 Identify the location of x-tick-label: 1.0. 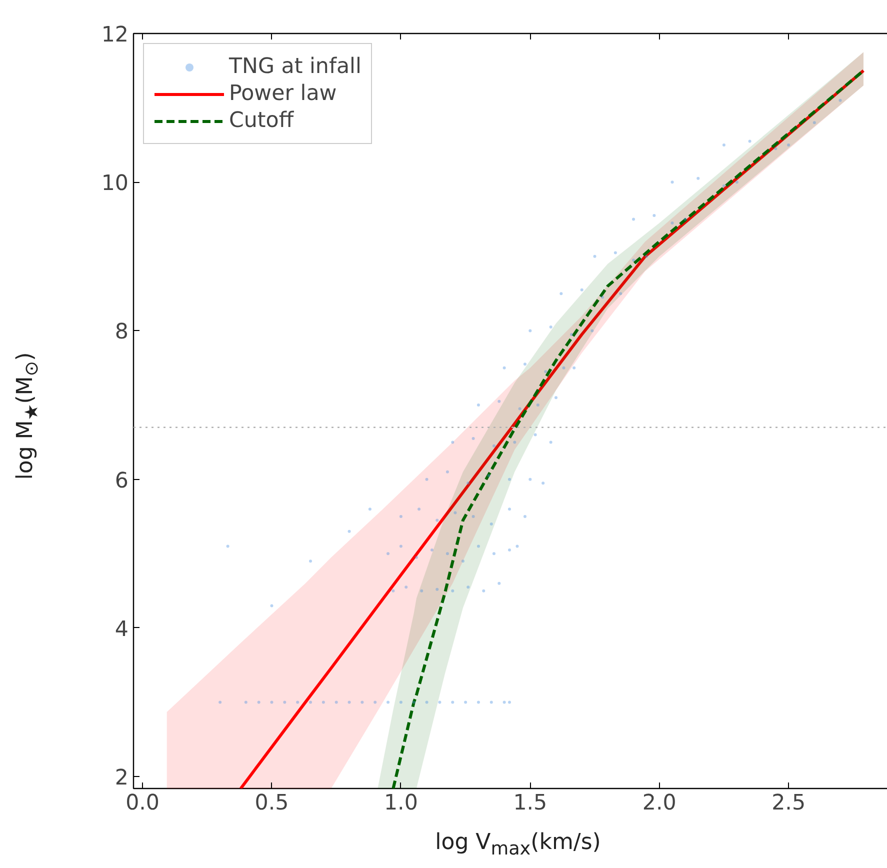
(401, 803).